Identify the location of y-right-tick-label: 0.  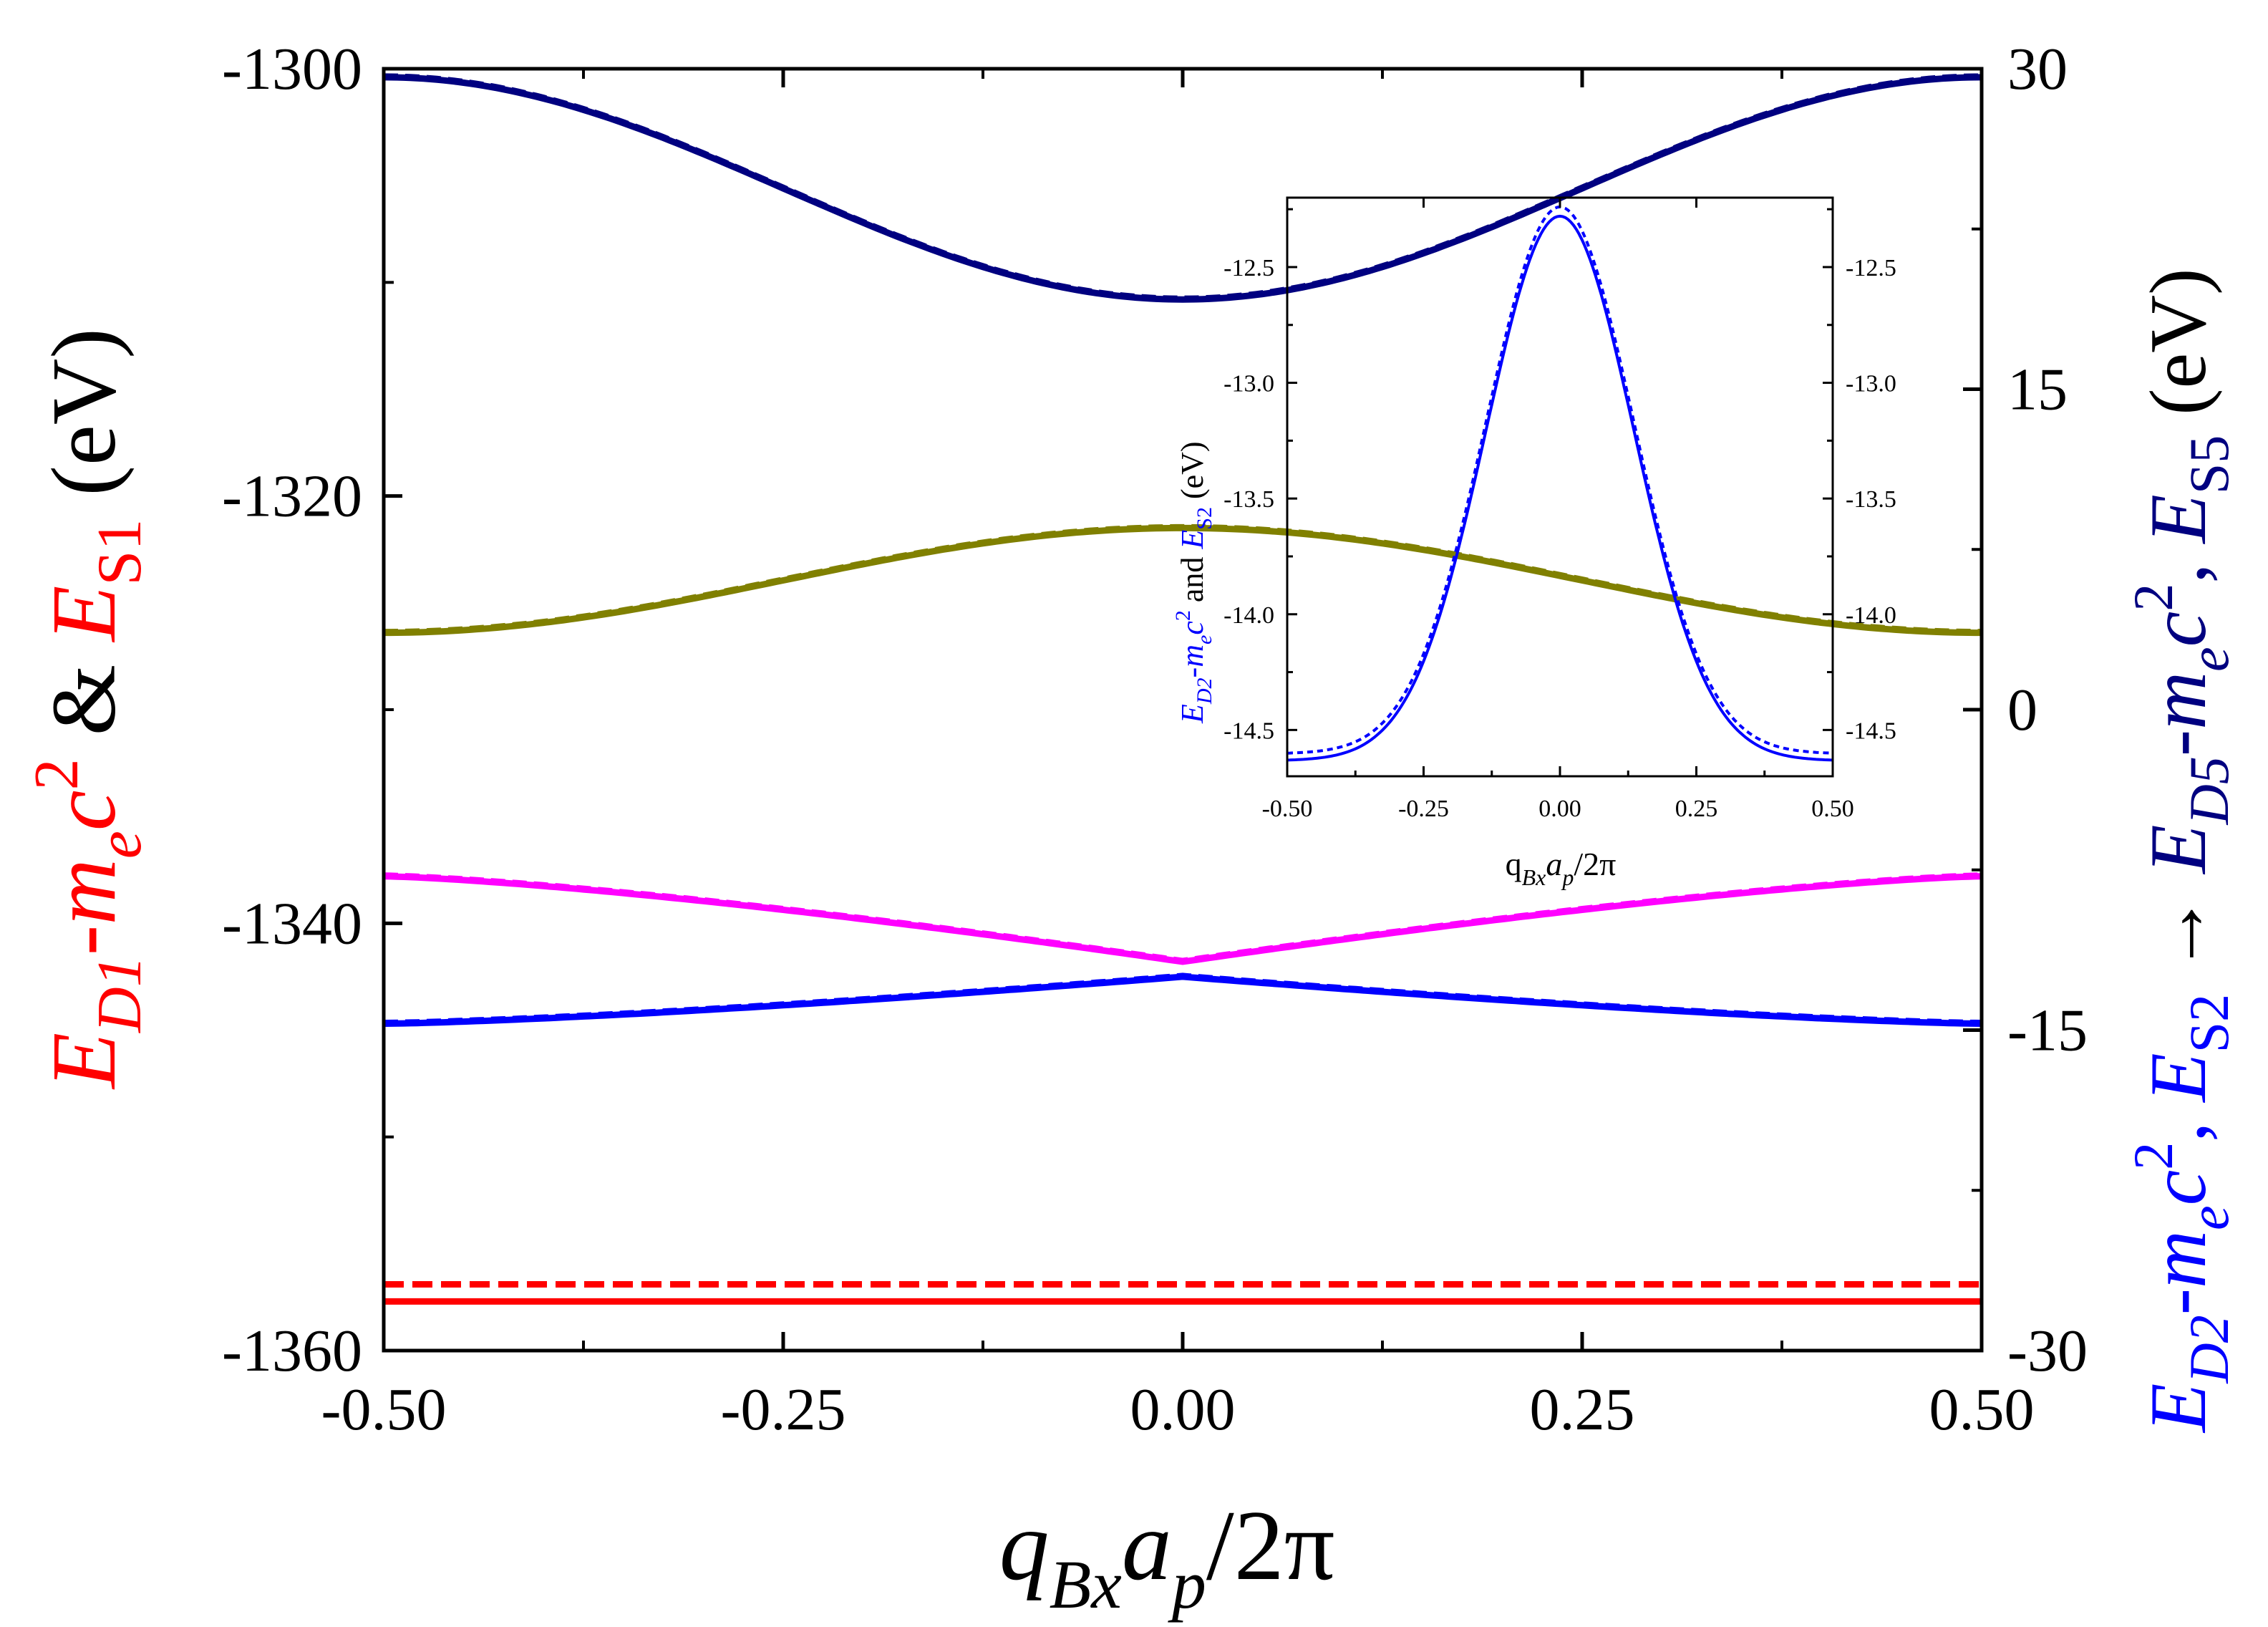
(2022, 710).